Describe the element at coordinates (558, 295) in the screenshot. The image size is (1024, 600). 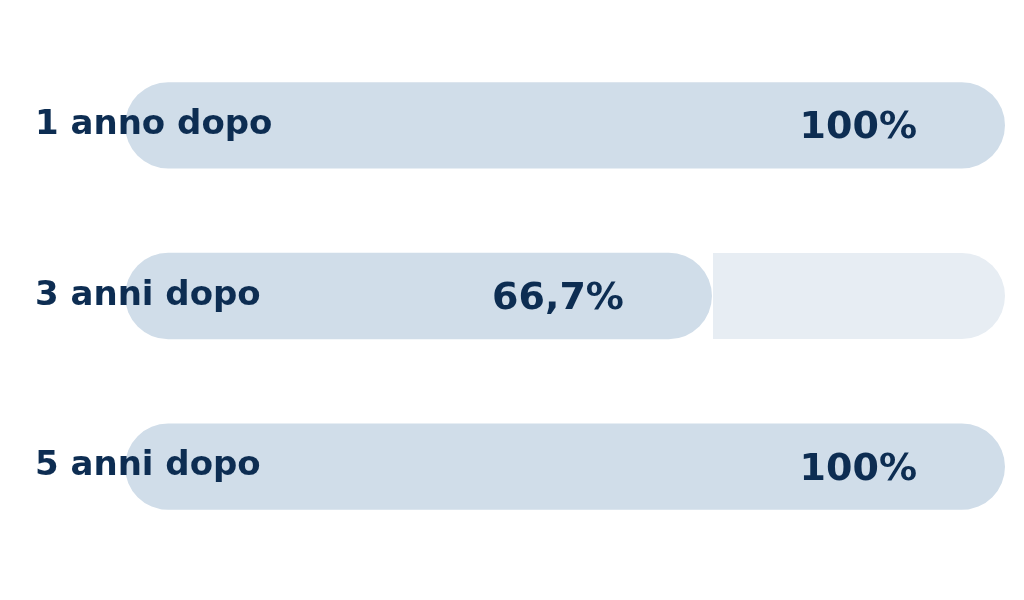
I see `data-label: 66,7%` at that location.